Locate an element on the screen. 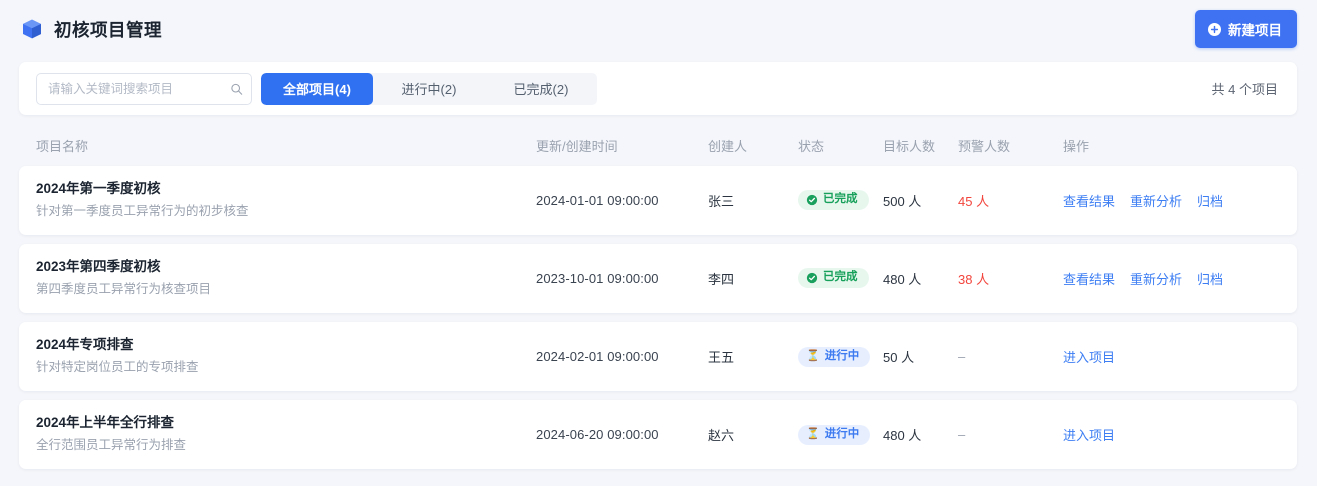  row-name-cell: 2024年上半年全行排查 全行范围员工异常行为排查 is located at coordinates (286, 434).